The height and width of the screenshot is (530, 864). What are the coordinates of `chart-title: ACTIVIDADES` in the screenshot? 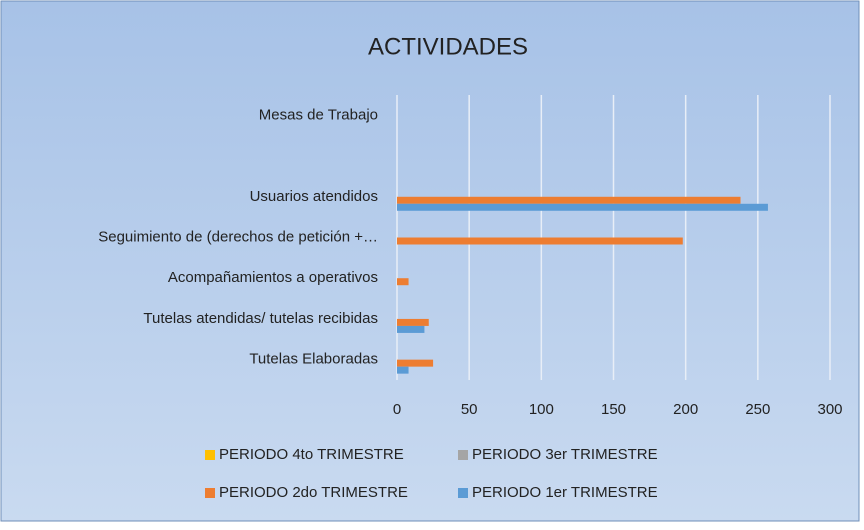 It's located at (448, 46).